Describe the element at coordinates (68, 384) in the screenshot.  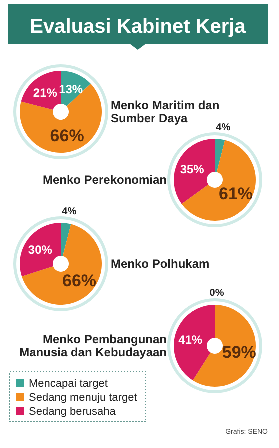
I see `legend-label: Mencapai target` at that location.